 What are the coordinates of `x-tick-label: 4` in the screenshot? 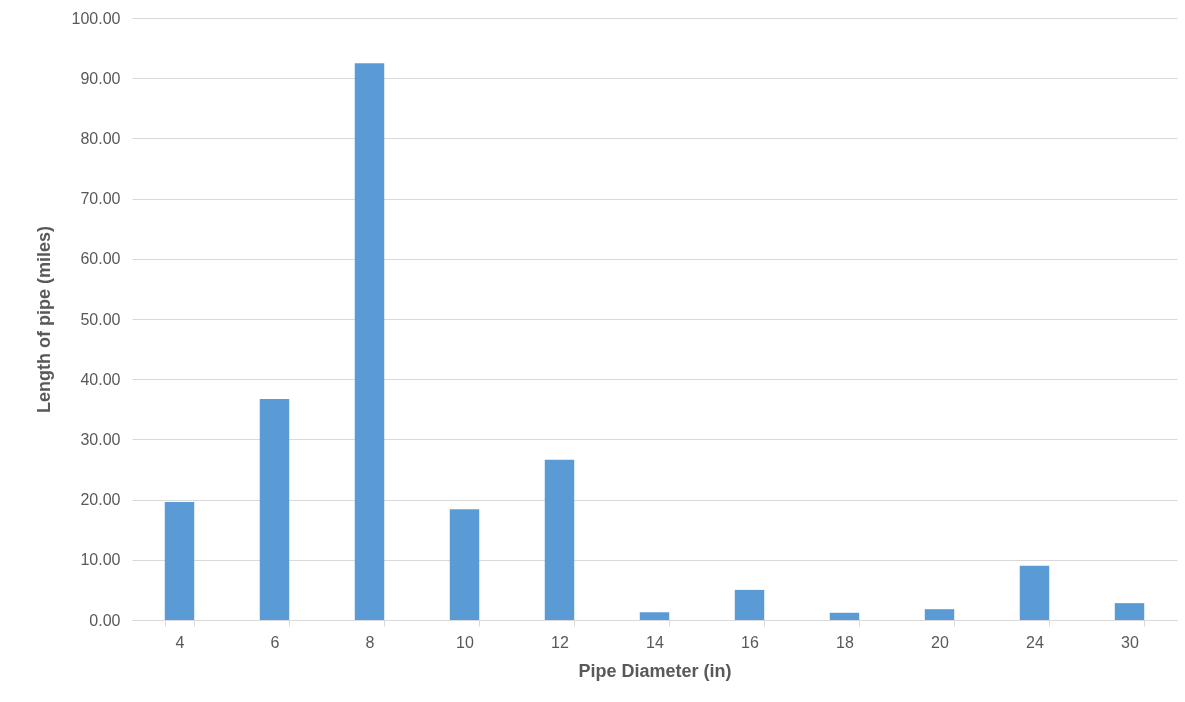 It's located at (180, 642).